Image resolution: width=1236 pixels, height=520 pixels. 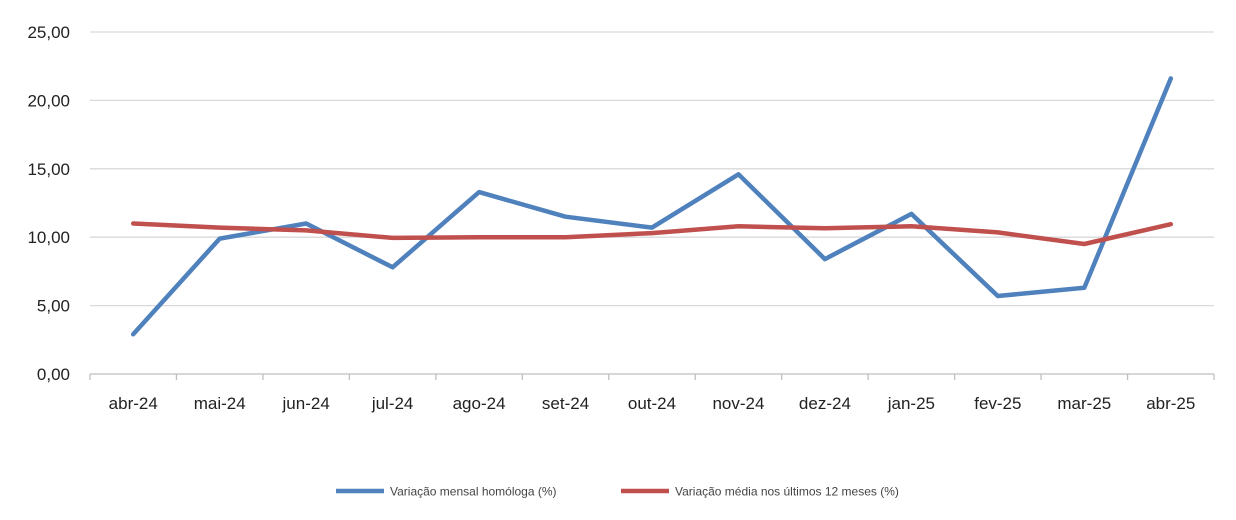 I want to click on x-tick-label: fev-25, so click(x=997, y=403).